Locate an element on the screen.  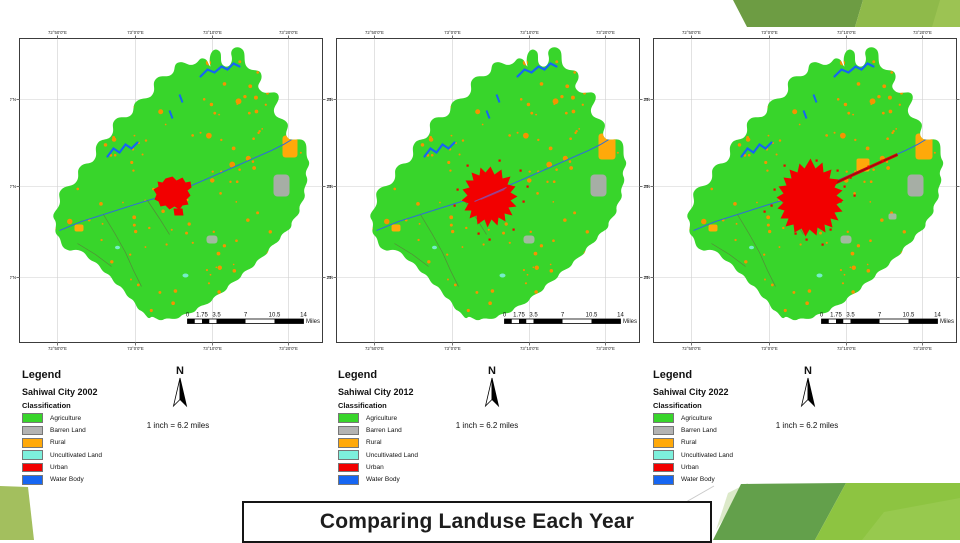
legend-item-label: Water Body is located at coordinates (698, 480).